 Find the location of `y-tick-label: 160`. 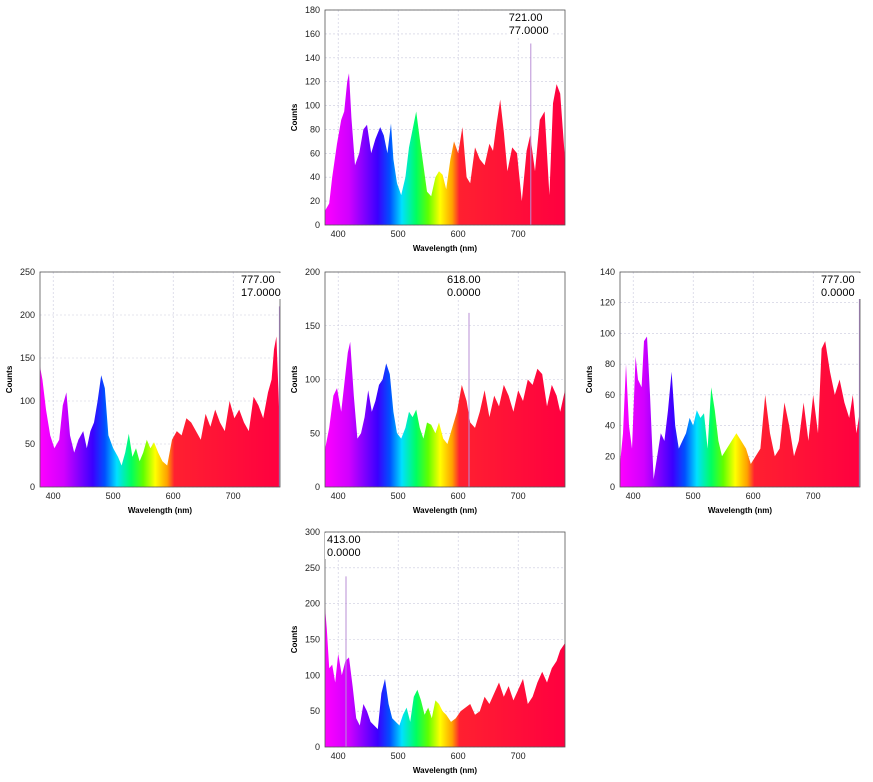

y-tick-label: 160 is located at coordinates (312, 34).